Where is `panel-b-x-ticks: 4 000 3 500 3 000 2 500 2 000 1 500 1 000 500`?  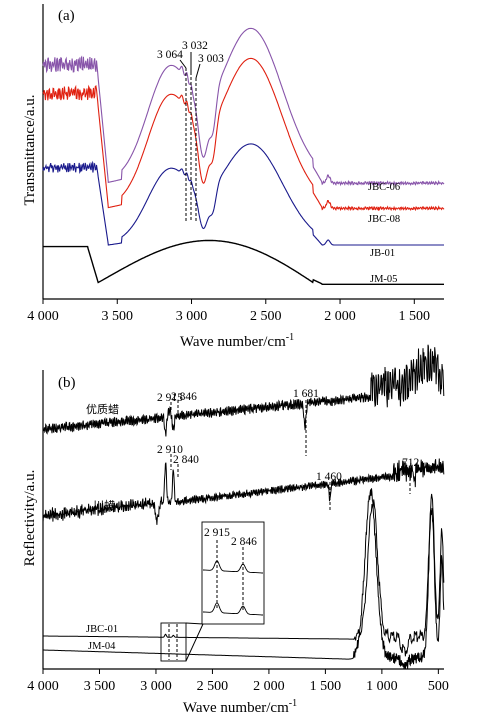 panel-b-x-ticks: 4 000 3 500 3 000 2 500 2 000 1 500 1 000 500 is located at coordinates (238, 681).